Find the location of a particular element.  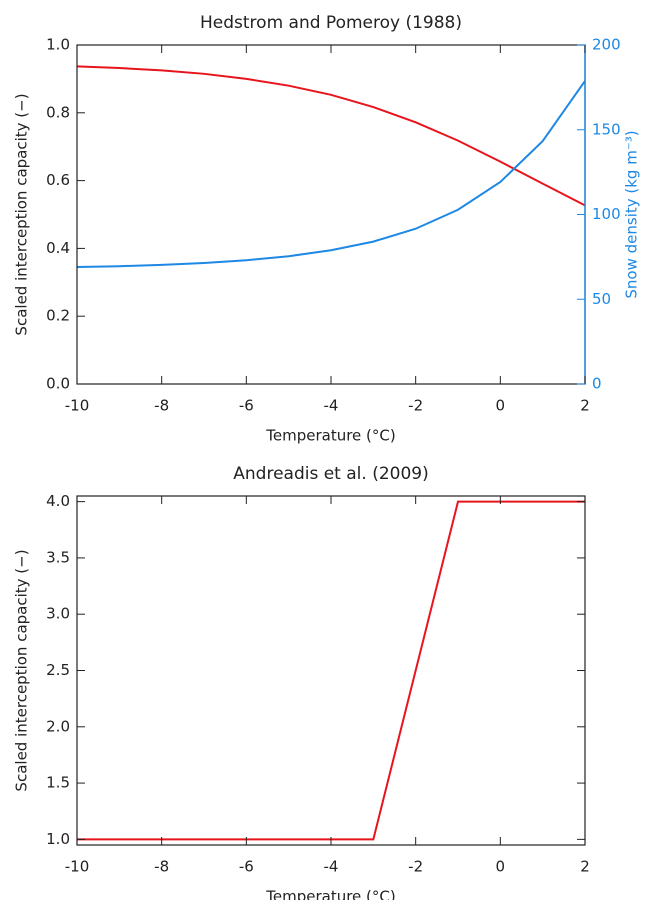

y-tick-label: 2.5 is located at coordinates (58, 670).